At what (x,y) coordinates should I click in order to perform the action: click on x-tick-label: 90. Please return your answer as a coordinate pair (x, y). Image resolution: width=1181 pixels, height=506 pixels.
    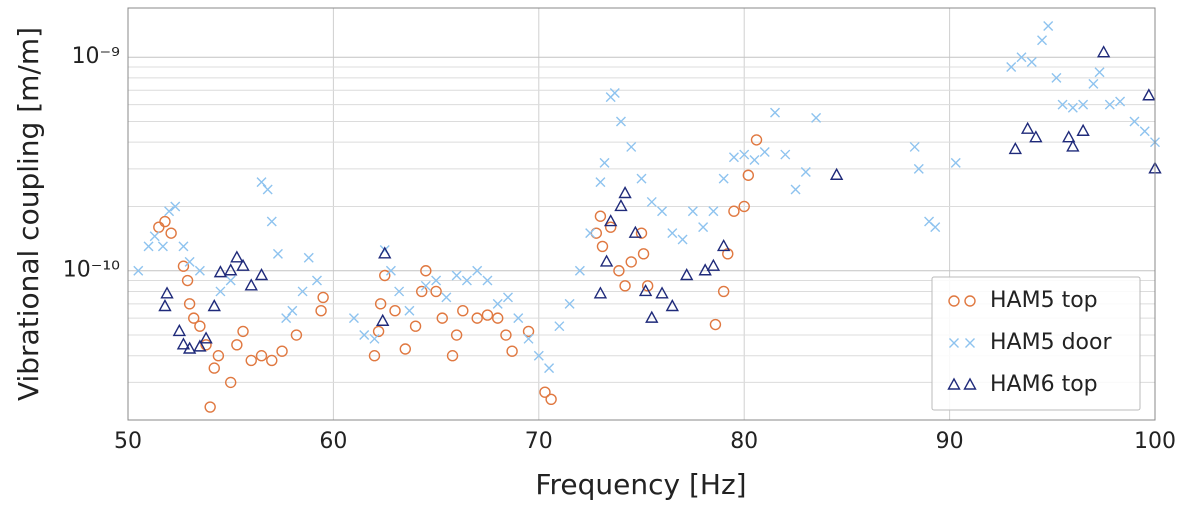
    Looking at the image, I should click on (950, 441).